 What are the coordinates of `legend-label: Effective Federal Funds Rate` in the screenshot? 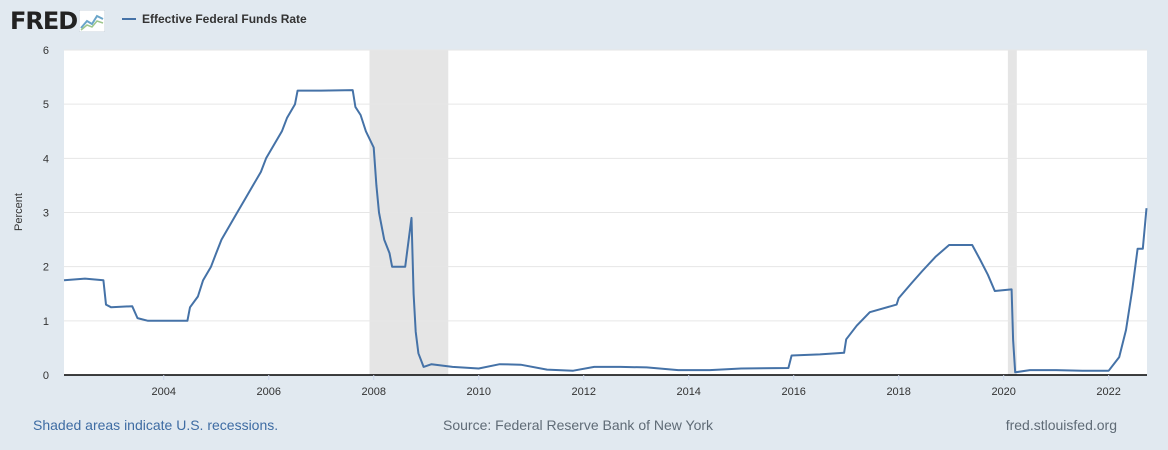 It's located at (224, 19).